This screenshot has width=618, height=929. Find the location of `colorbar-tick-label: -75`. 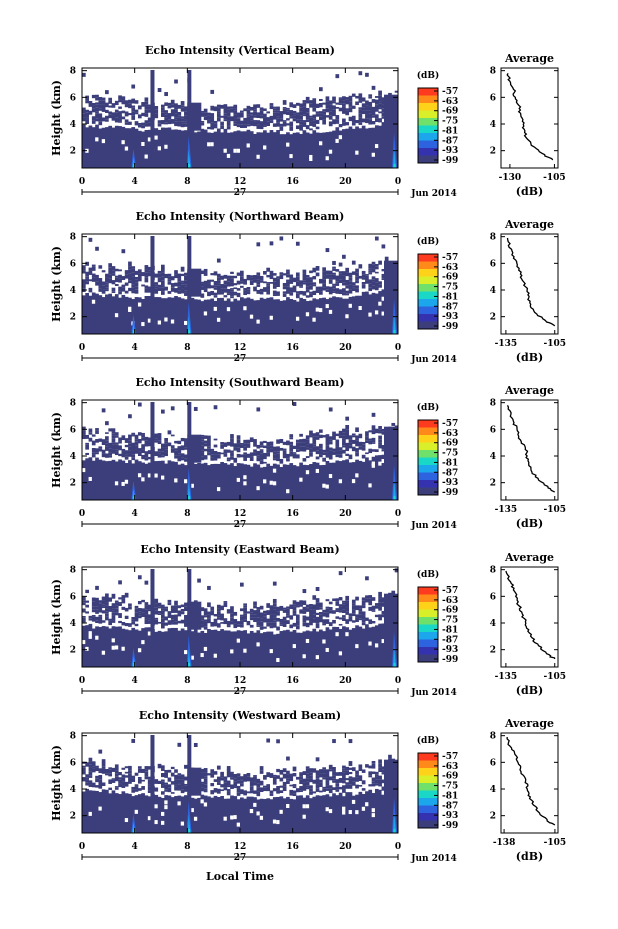

colorbar-tick-label: -75 is located at coordinates (450, 288).